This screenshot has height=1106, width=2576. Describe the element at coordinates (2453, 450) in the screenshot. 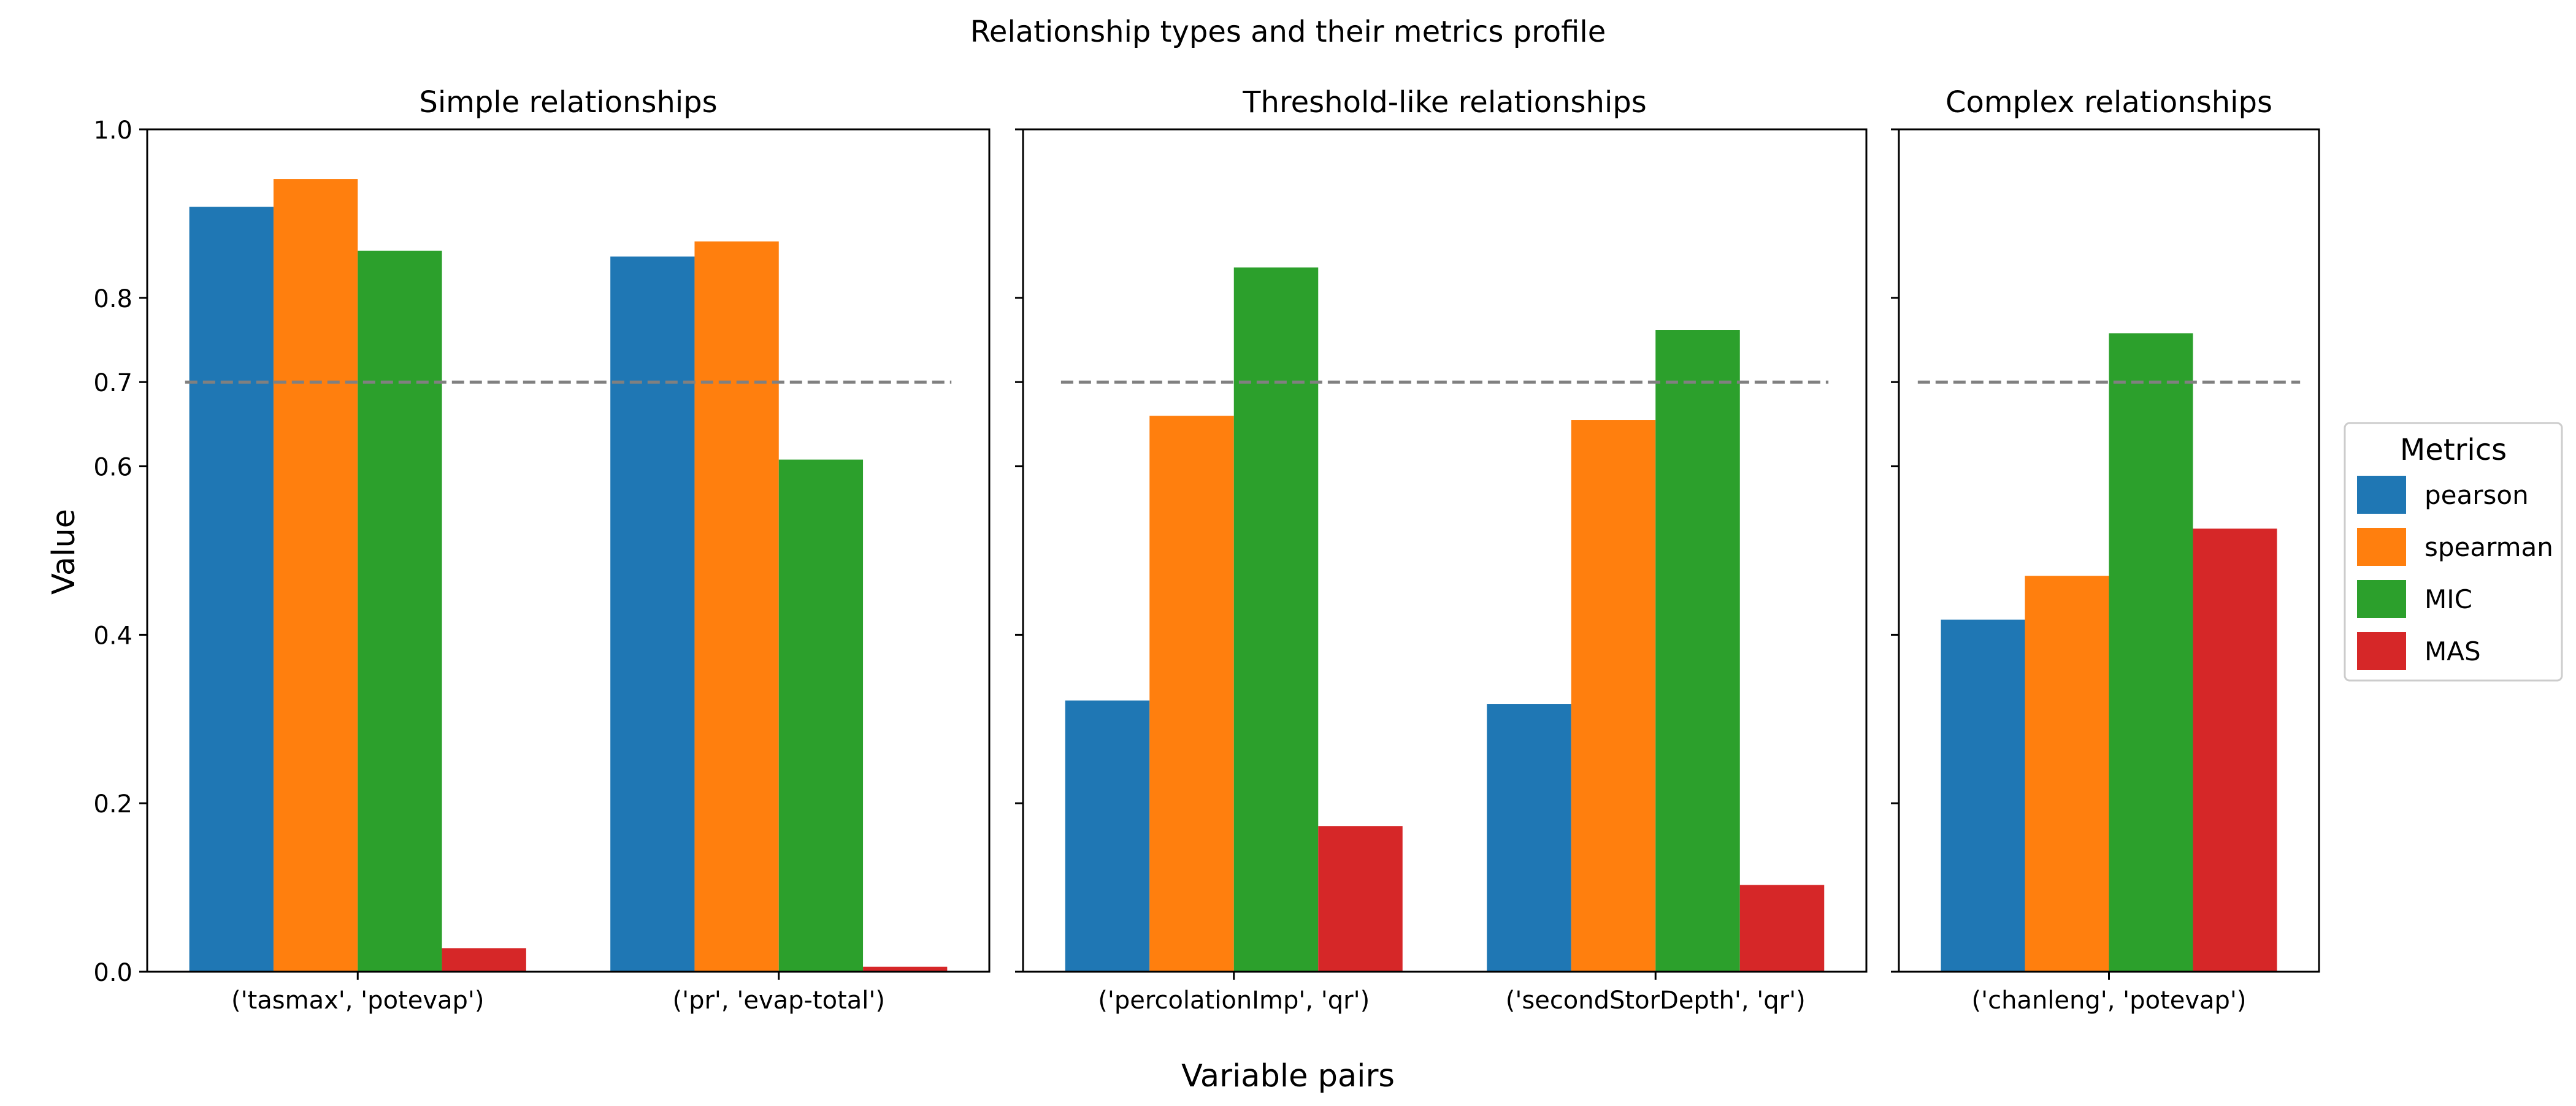

I see `legend-title: Metrics` at that location.